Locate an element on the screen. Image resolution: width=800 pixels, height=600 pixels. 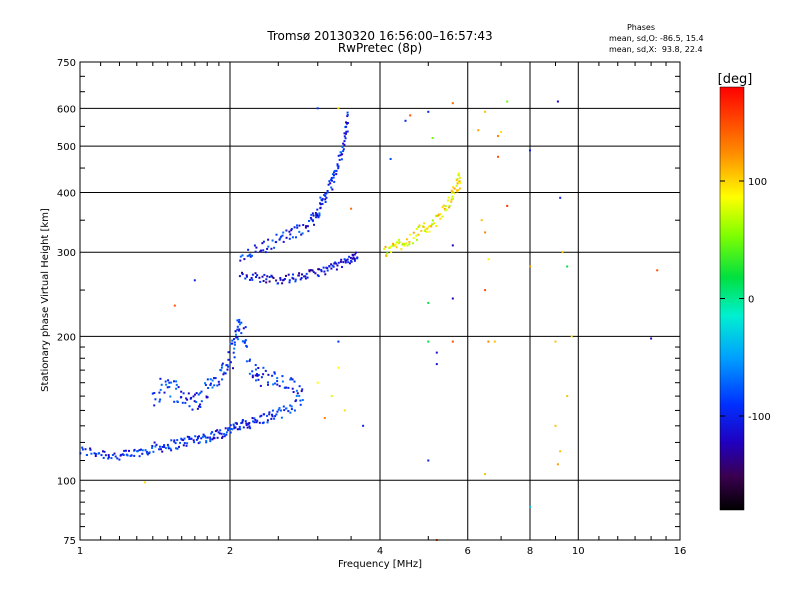
y-tick-label: 300 is located at coordinates (66, 253).